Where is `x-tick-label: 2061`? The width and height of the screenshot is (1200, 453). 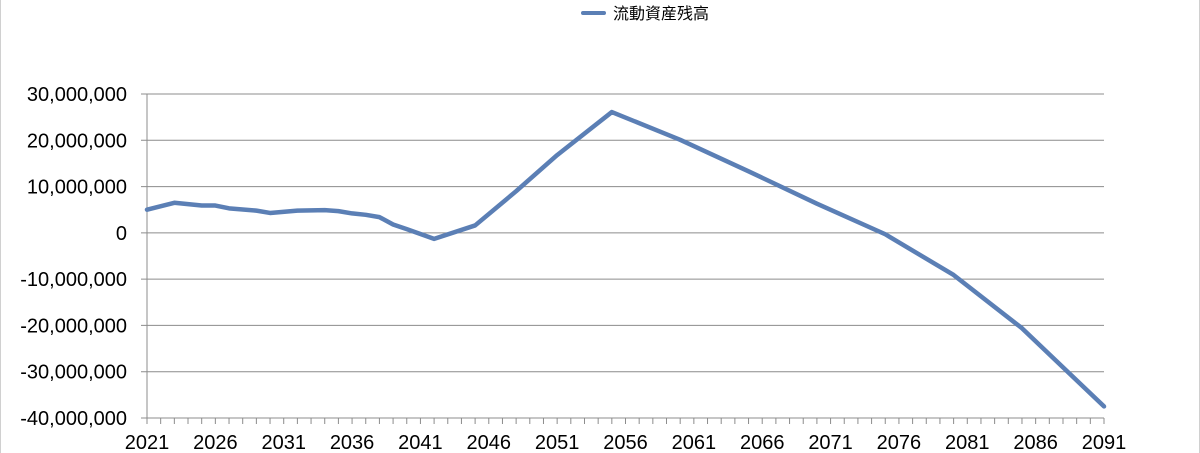
x-tick-label: 2061 is located at coordinates (694, 442).